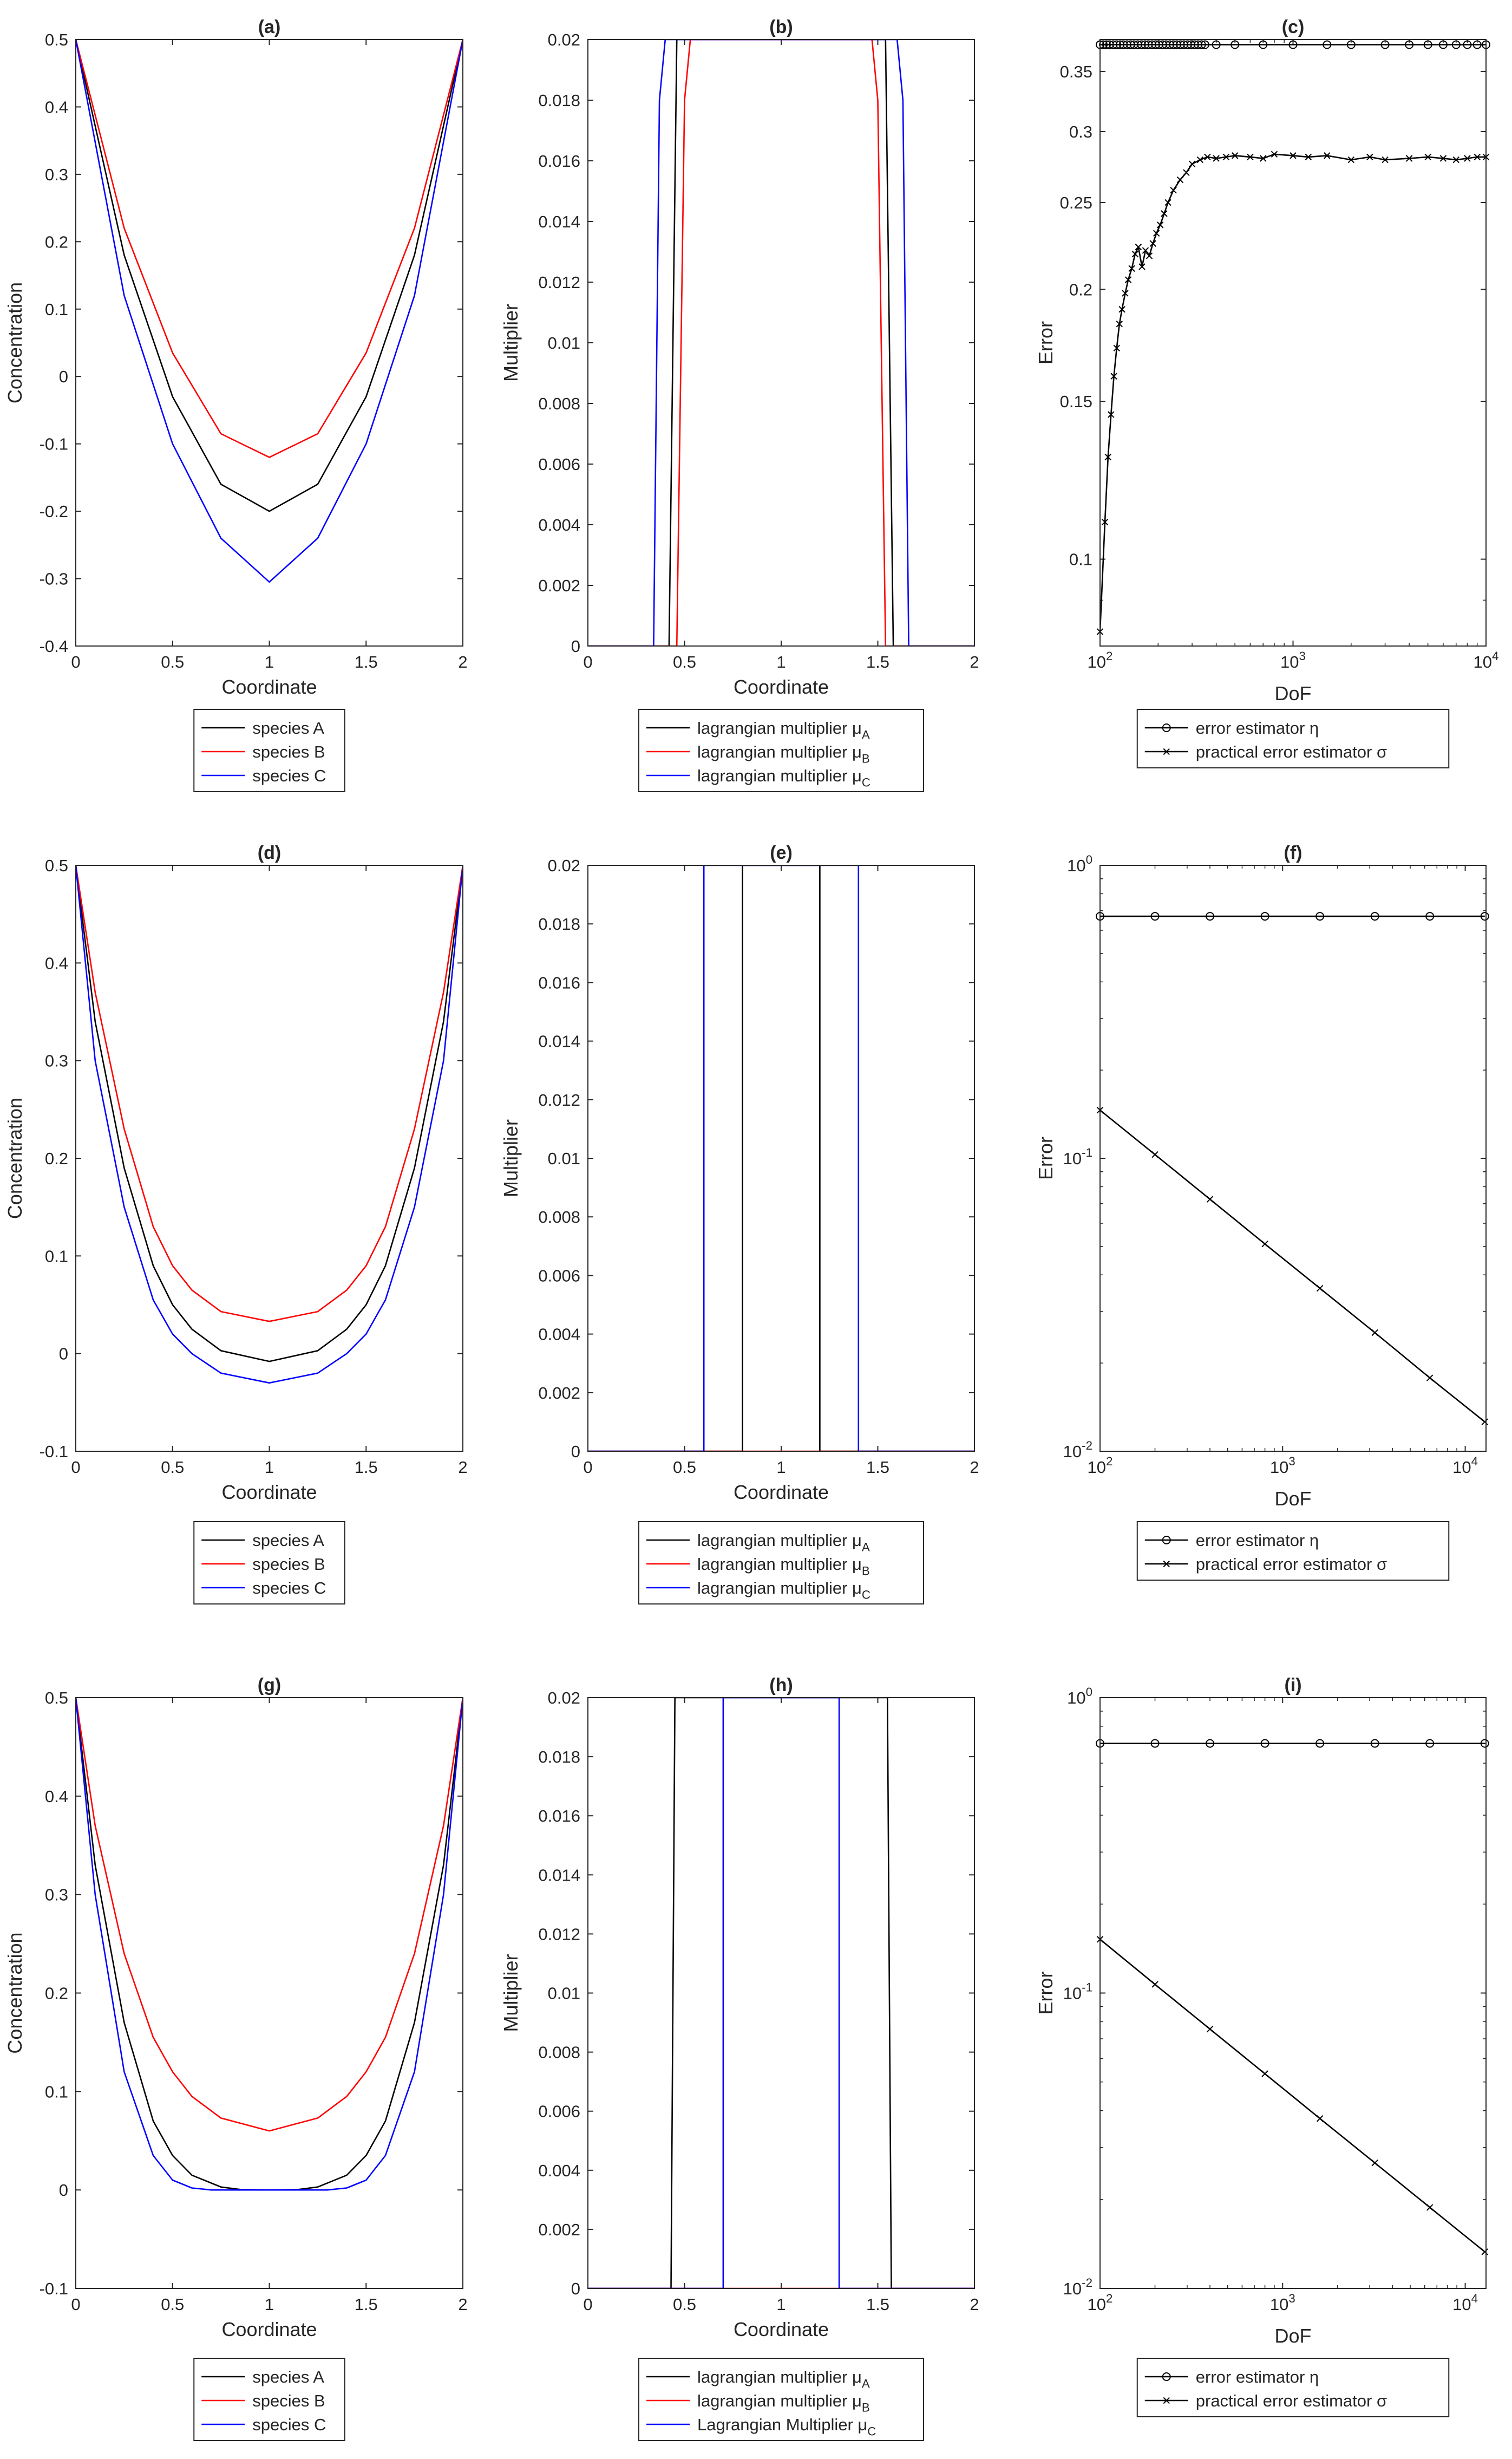  Describe the element at coordinates (289, 2425) in the screenshot. I see `legend-entry-label: species C` at that location.